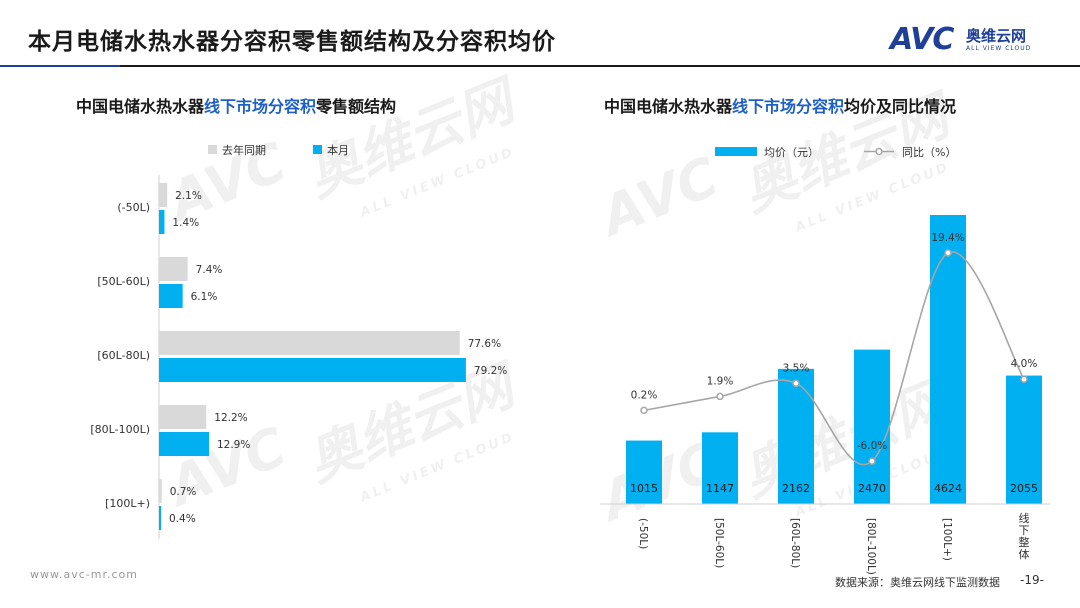 The image size is (1080, 608). Describe the element at coordinates (490, 371) in the screenshot. I see `data-label: 79.2%` at that location.